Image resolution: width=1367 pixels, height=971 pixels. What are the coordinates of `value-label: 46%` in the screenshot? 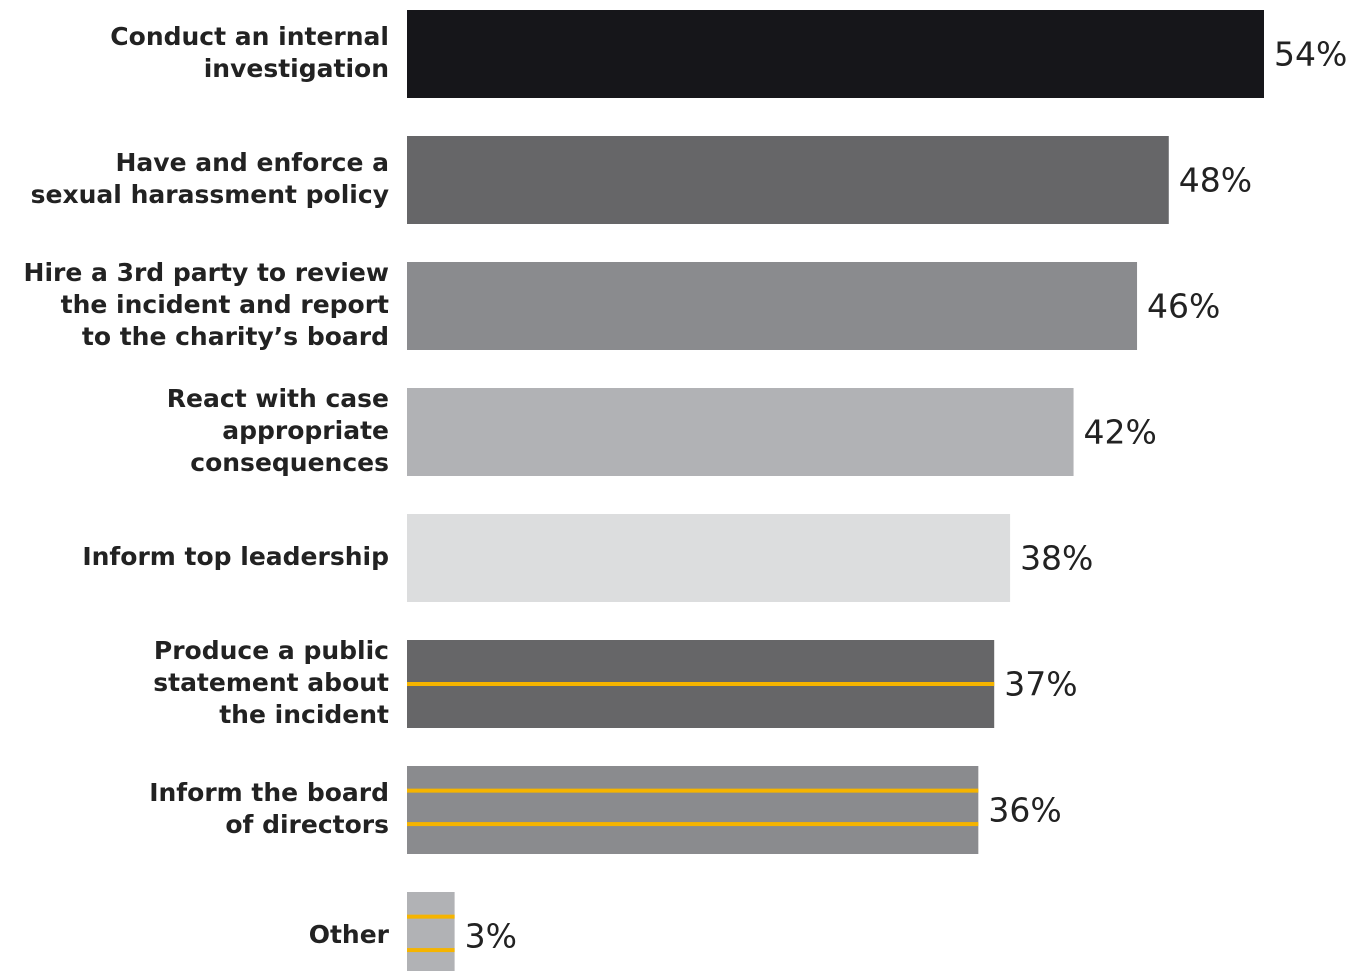 It's located at (1183, 306).